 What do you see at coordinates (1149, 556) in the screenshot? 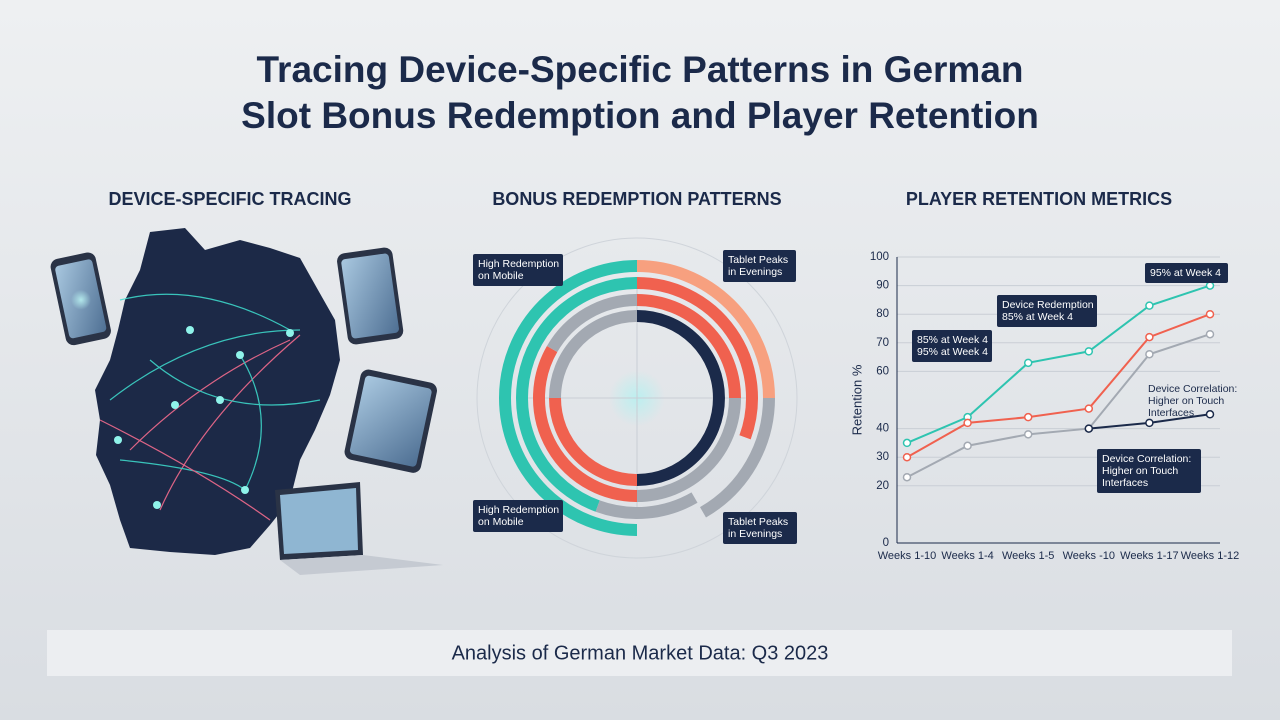
I see `x-tick-label: Weeks 1-17` at bounding box center [1149, 556].